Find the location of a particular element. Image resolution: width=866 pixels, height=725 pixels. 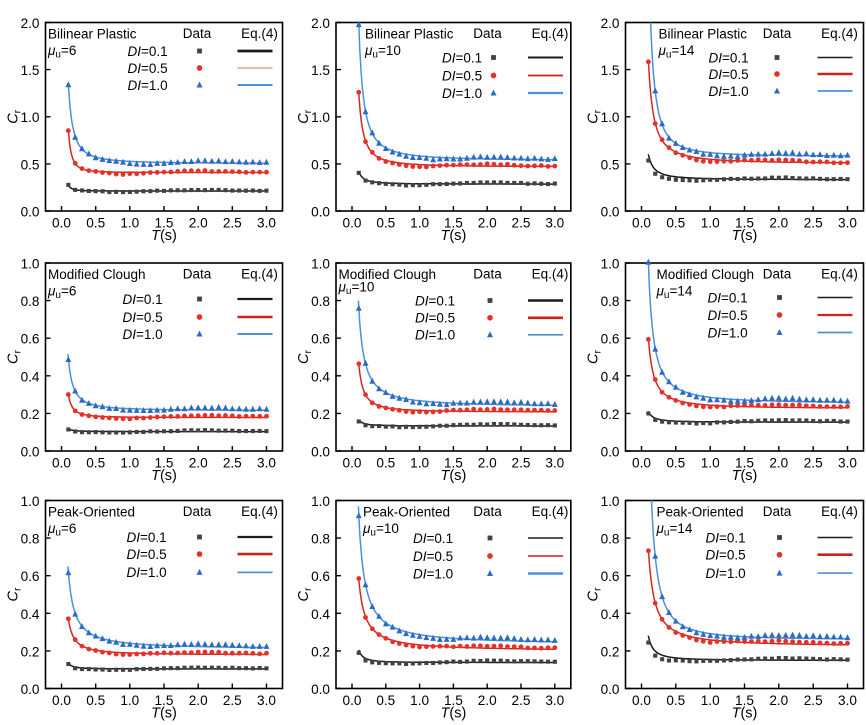

svg-text: μu=14 is located at coordinates (674, 530).